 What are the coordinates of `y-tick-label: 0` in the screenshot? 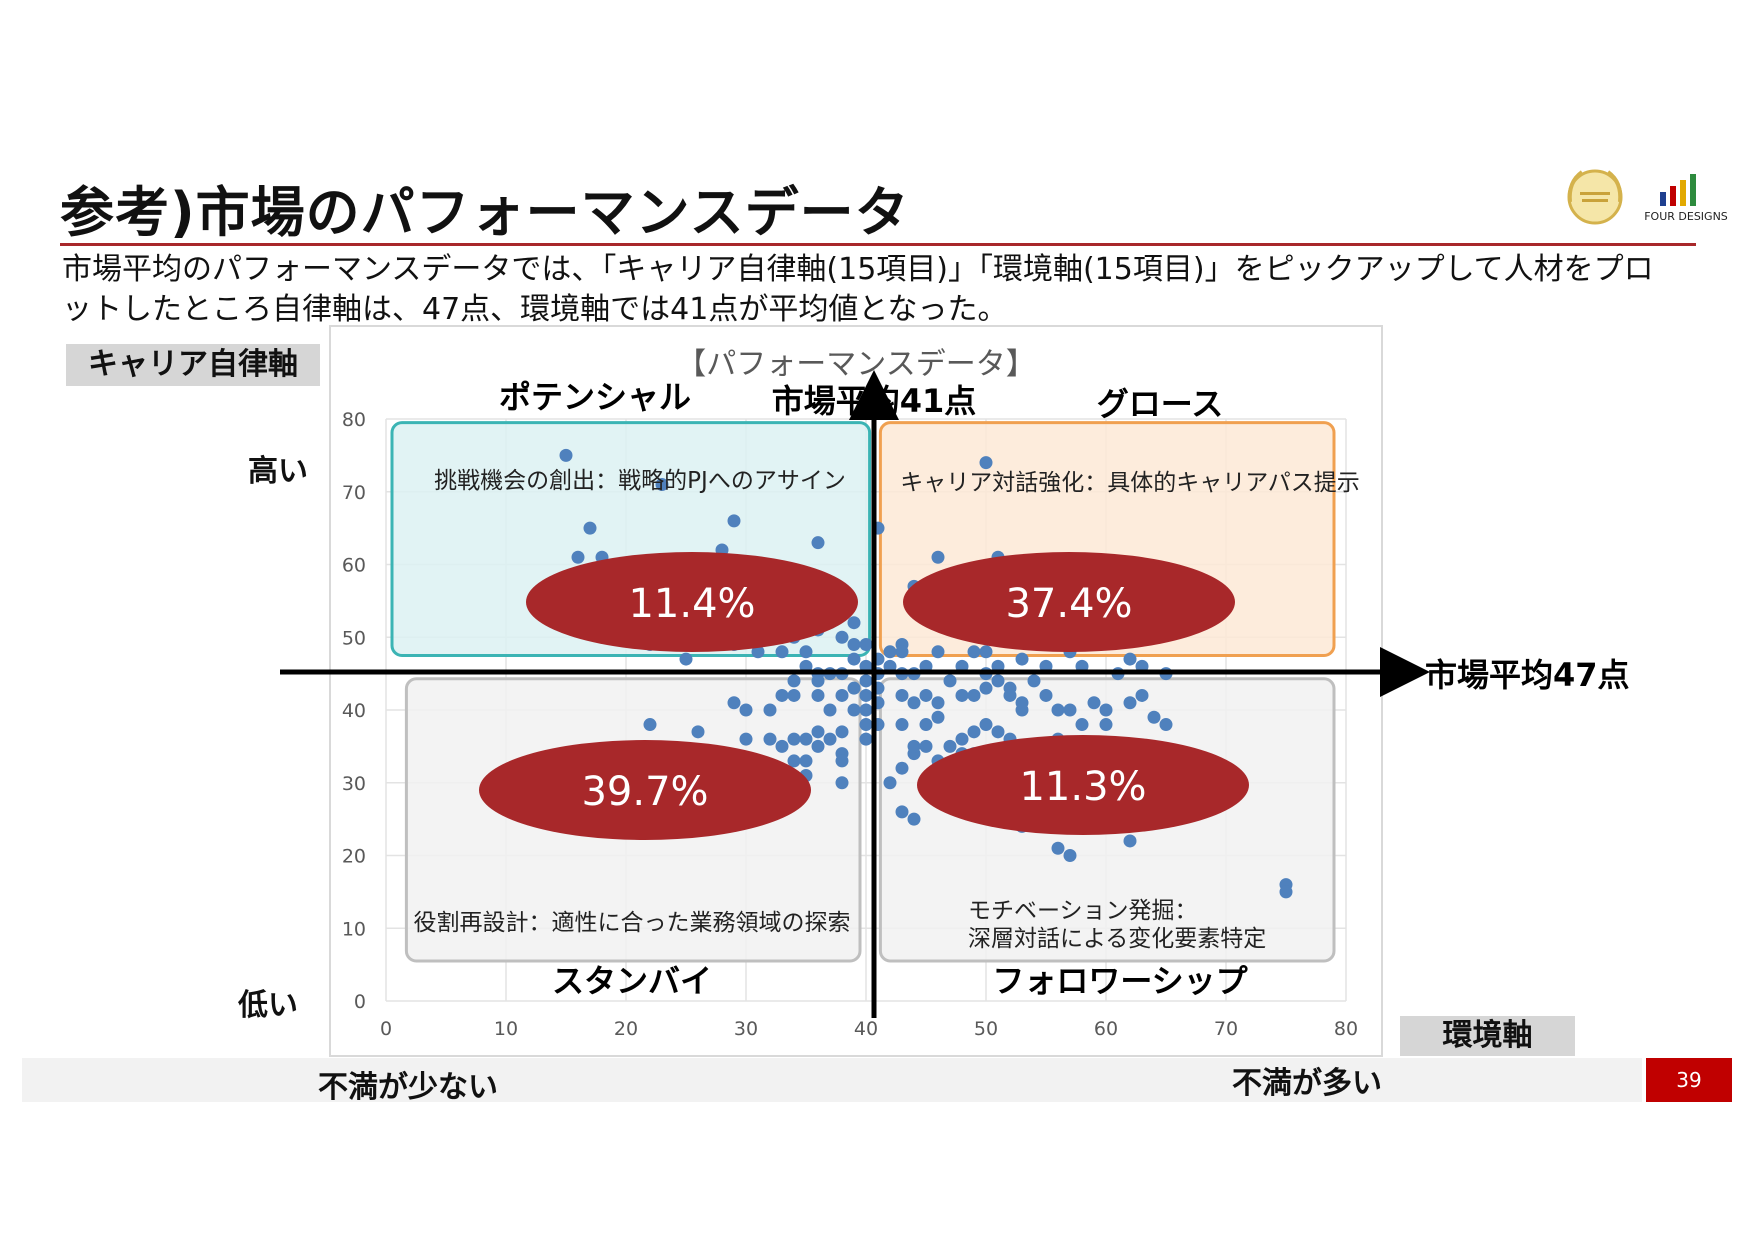 It's located at (360, 1002).